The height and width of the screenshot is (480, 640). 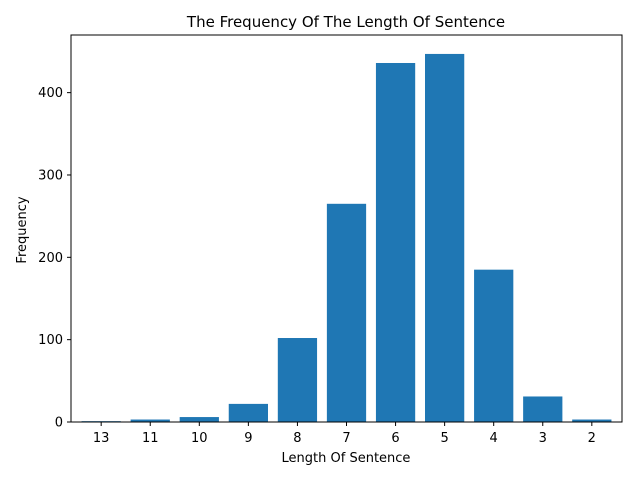 What do you see at coordinates (346, 458) in the screenshot?
I see `x-axis-label: Length Of Sentence` at bounding box center [346, 458].